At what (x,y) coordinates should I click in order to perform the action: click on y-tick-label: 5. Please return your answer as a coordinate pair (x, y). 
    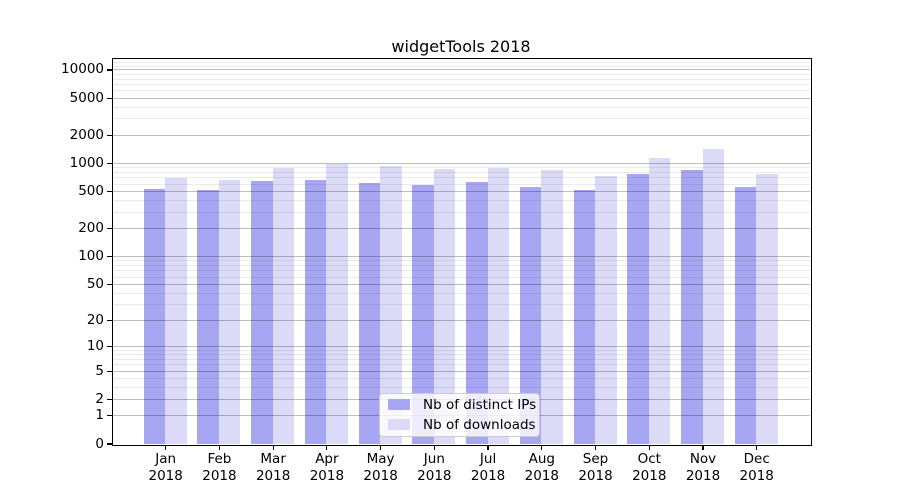
    Looking at the image, I should click on (99, 370).